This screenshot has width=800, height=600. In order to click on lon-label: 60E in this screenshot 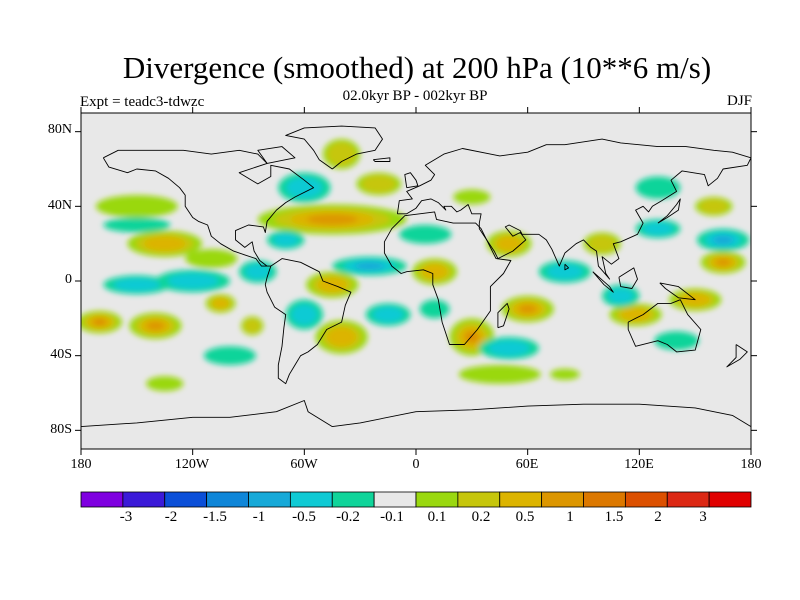, I will do `click(527, 464)`.